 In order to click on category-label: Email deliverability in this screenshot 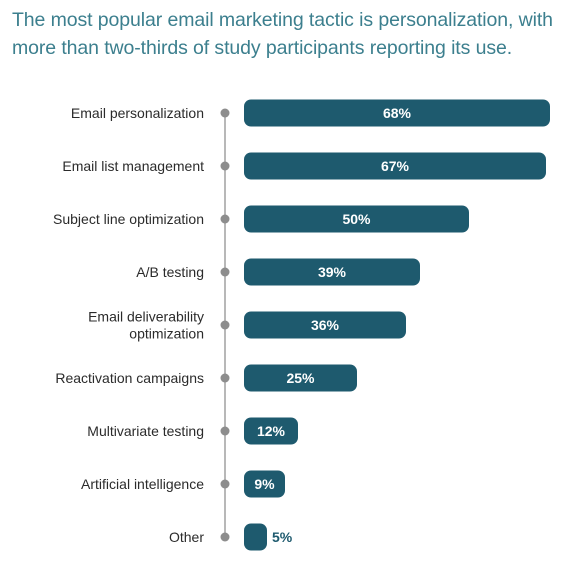, I will do `click(146, 317)`.